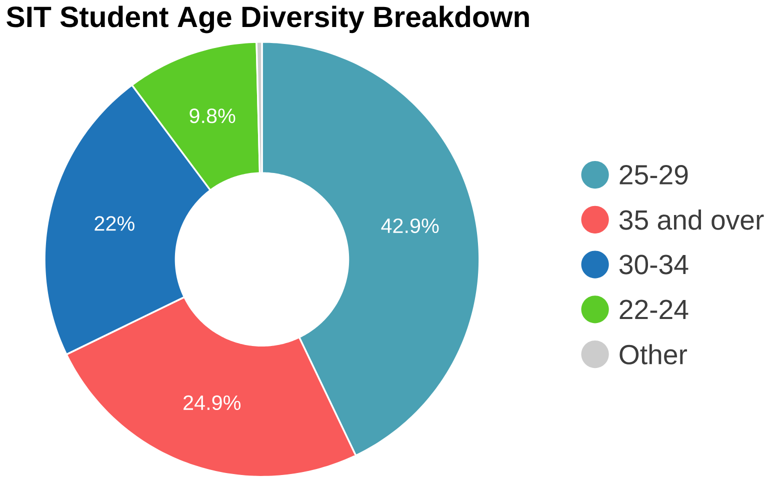 This screenshot has height=478, width=770. What do you see at coordinates (654, 310) in the screenshot?
I see `legend-label: 22-24` at bounding box center [654, 310].